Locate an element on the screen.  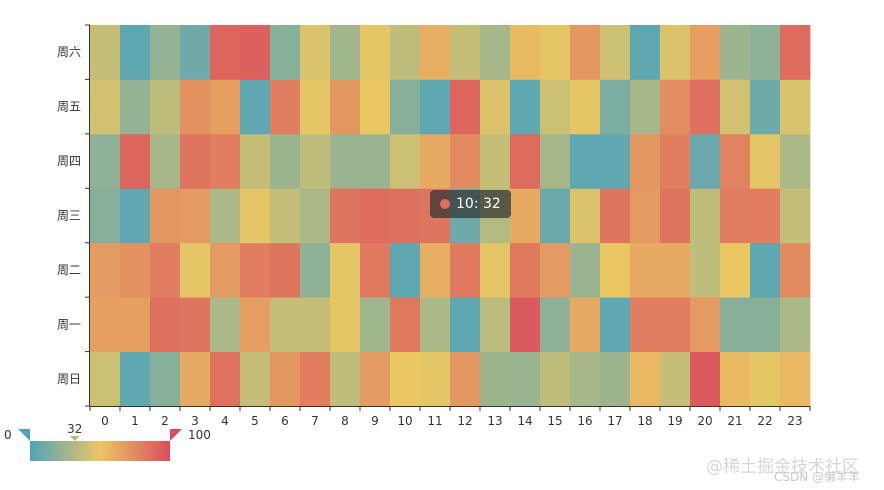
visual-map-min-handle is located at coordinates (24, 435).